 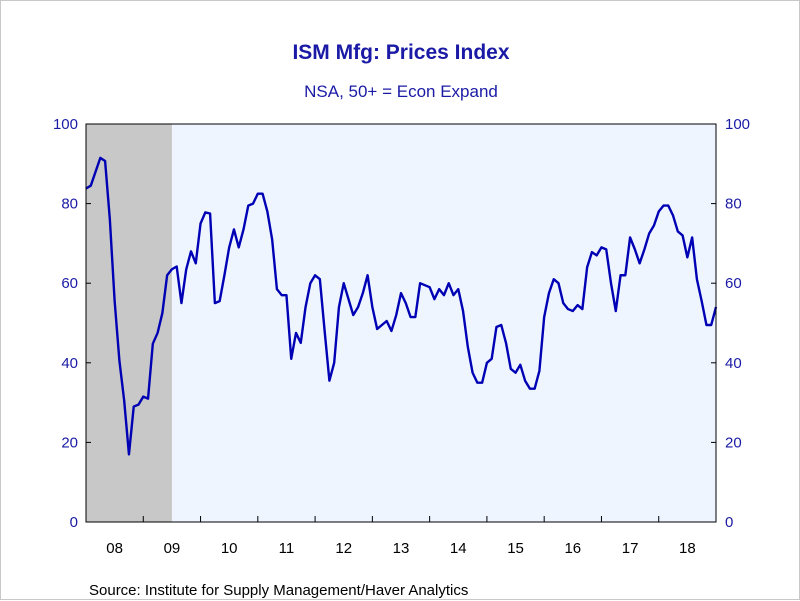 What do you see at coordinates (733, 442) in the screenshot?
I see `y-tick-label-right: 20` at bounding box center [733, 442].